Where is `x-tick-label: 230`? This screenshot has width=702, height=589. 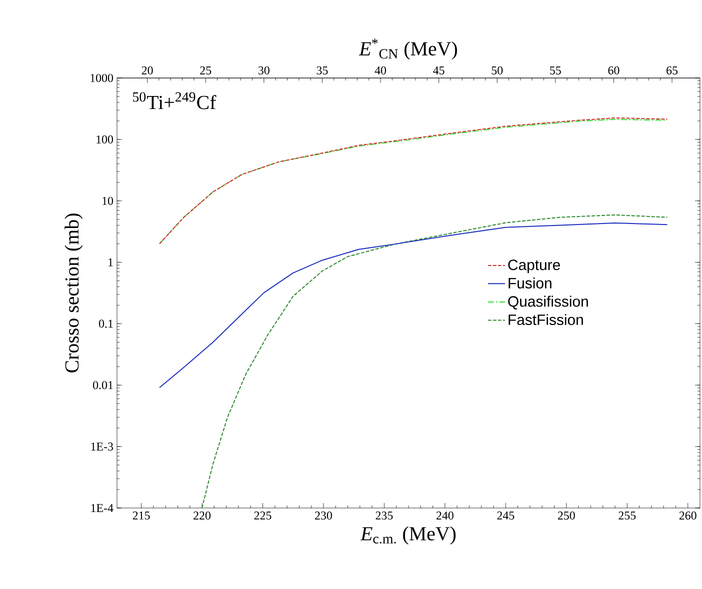 x-tick-label: 230 is located at coordinates (323, 516).